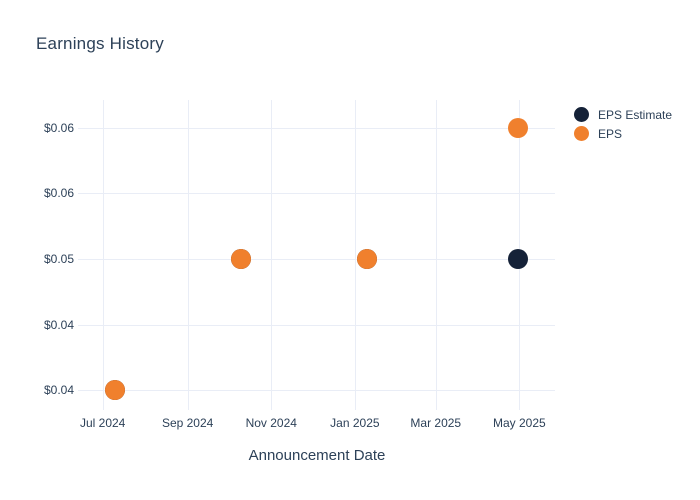 This screenshot has width=700, height=500. I want to click on legend-marker-eps-icon, so click(581, 133).